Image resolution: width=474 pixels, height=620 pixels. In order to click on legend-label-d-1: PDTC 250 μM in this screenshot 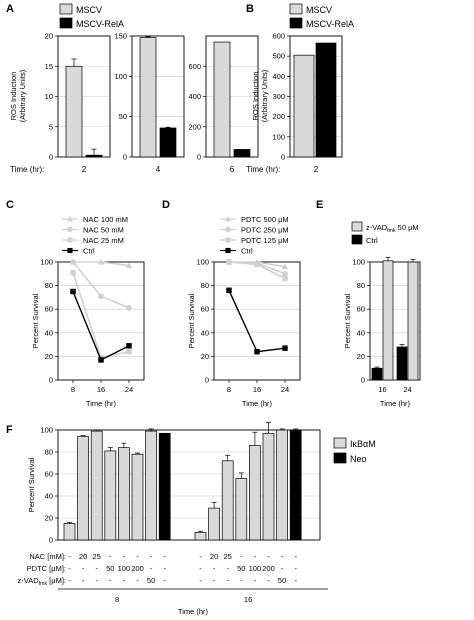, I will do `click(265, 230)`.